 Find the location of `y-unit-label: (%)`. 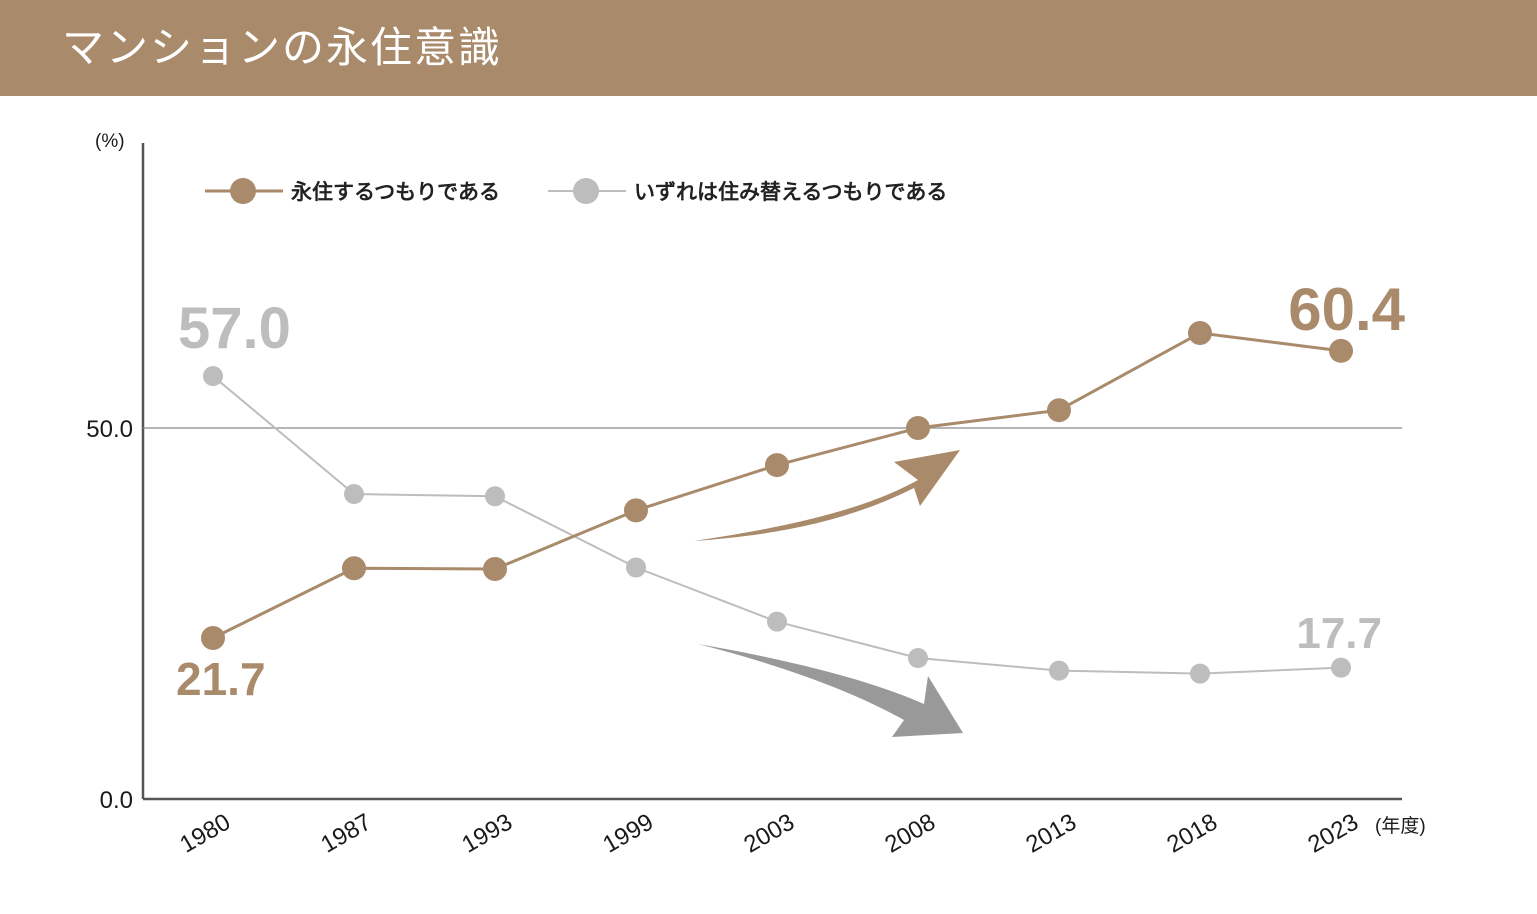

y-unit-label: (%) is located at coordinates (110, 141).